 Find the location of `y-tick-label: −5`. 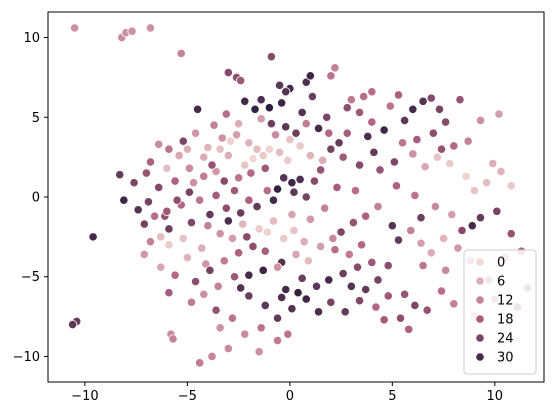

y-tick-label: −5 is located at coordinates (30, 277).